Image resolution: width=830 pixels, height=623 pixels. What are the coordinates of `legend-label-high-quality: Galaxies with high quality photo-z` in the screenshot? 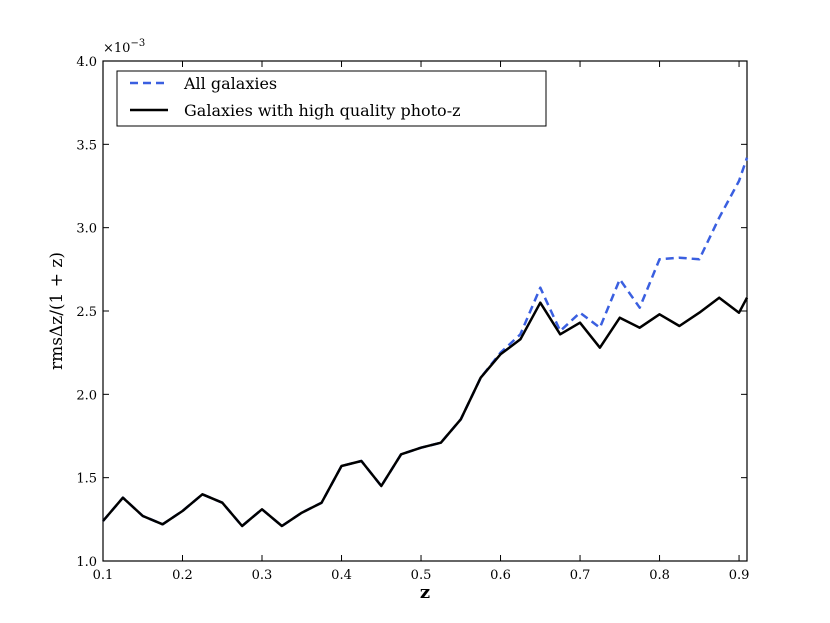 It's located at (322, 110).